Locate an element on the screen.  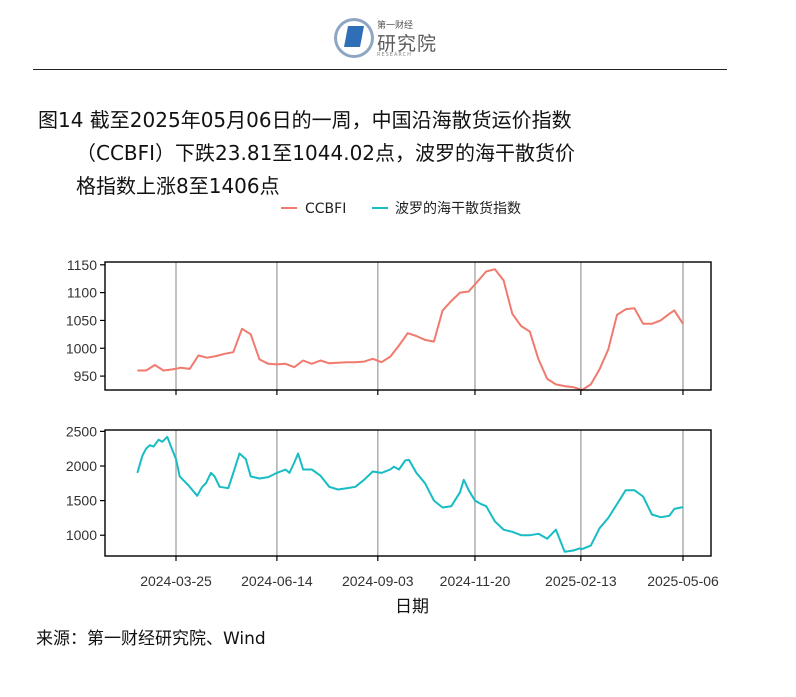
research-logo is located at coordinates (354, 38).